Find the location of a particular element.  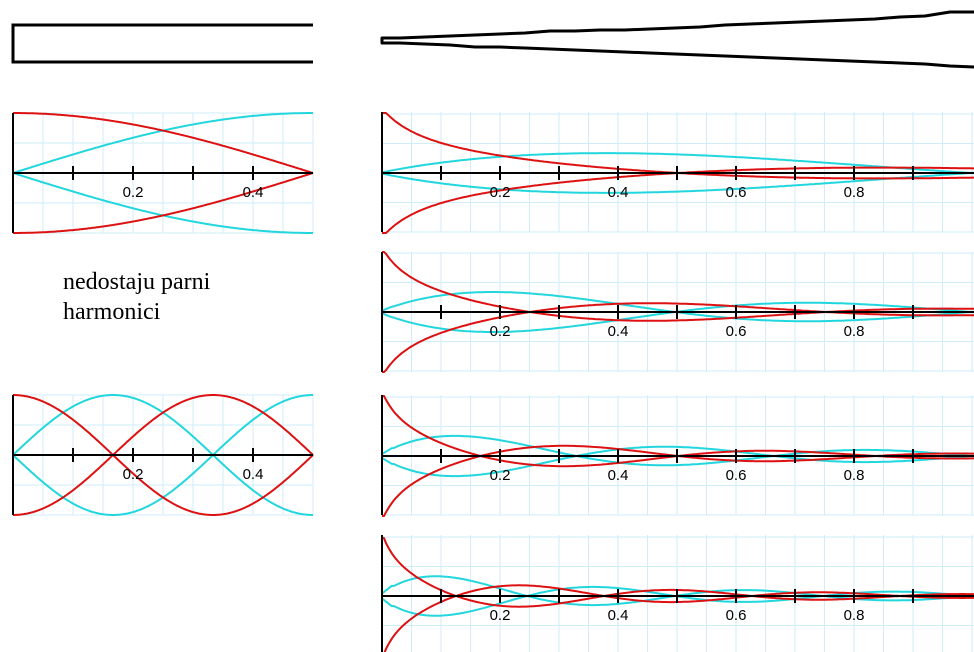

cylinder-mode-3-red-upper-curve is located at coordinates (163, 455).